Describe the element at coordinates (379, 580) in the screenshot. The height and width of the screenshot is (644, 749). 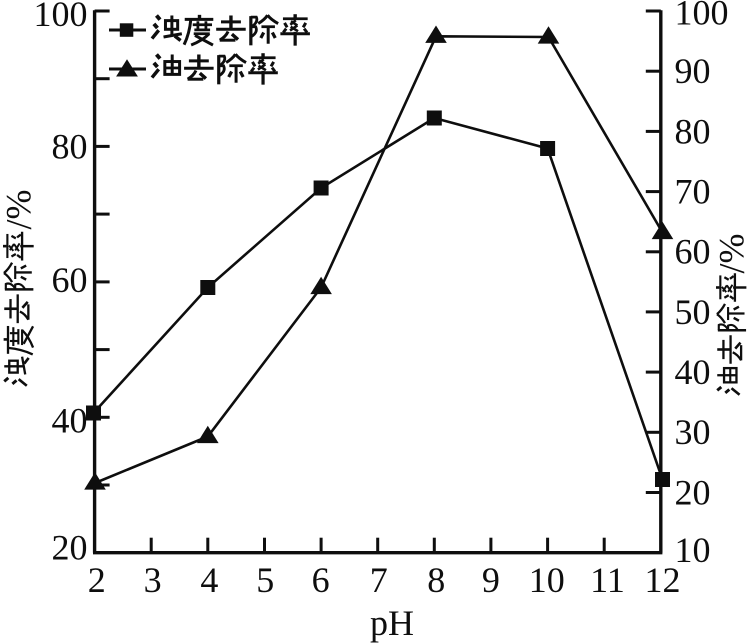
I see `svg-text: 7` at that location.